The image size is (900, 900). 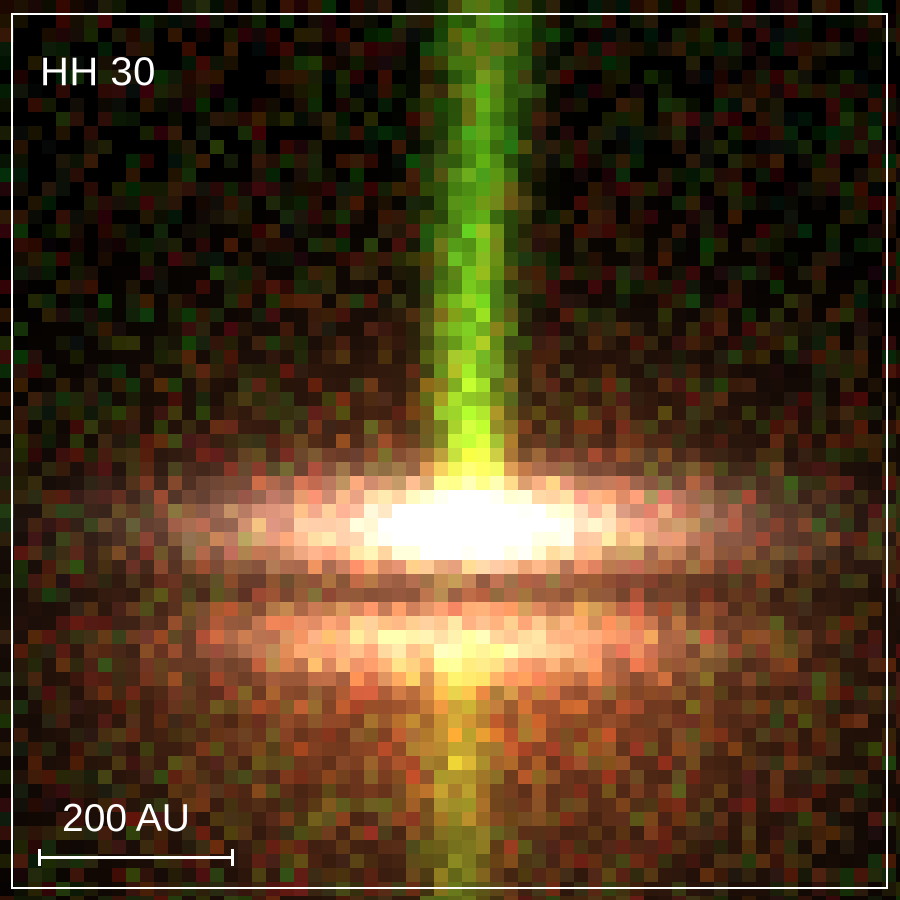 I want to click on scale-bar-label: 200 AU, so click(x=126, y=818).